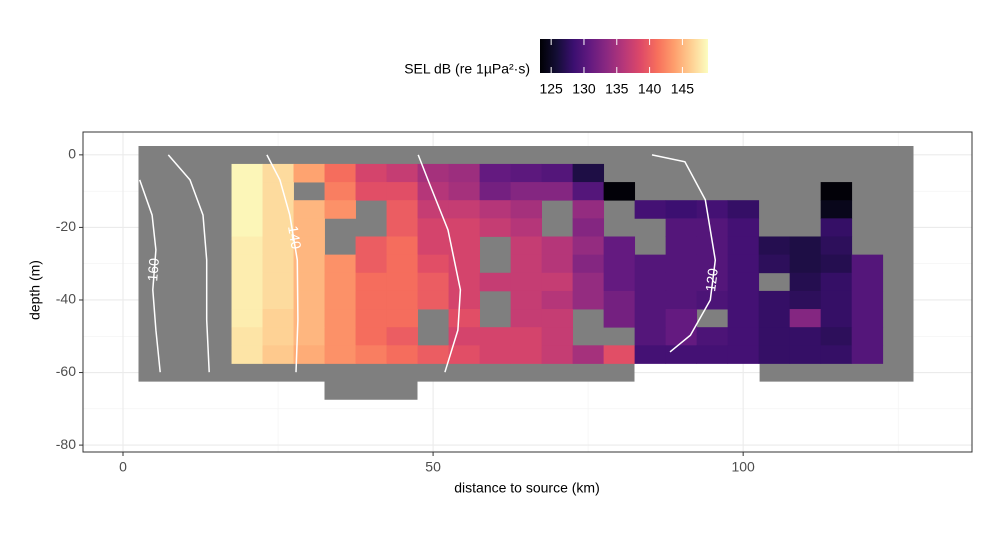 This screenshot has width=1000, height=553. What do you see at coordinates (72, 154) in the screenshot?
I see `y-tick-label: 0` at bounding box center [72, 154].